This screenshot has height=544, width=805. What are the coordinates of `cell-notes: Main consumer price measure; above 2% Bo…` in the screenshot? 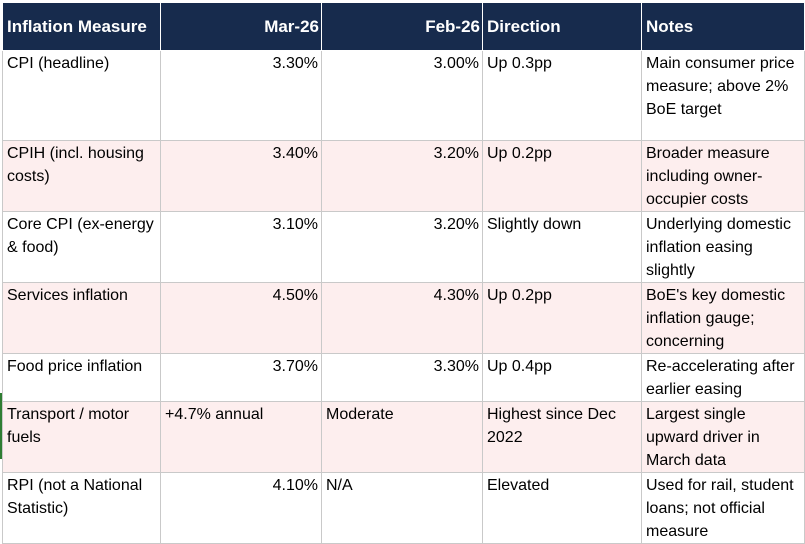 It's located at (723, 95).